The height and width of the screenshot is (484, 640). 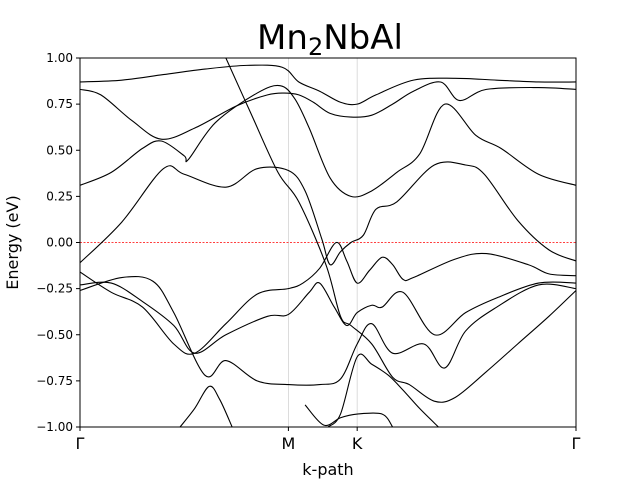 What do you see at coordinates (54, 381) in the screenshot?
I see `y-tick-label: −0.75` at bounding box center [54, 381].